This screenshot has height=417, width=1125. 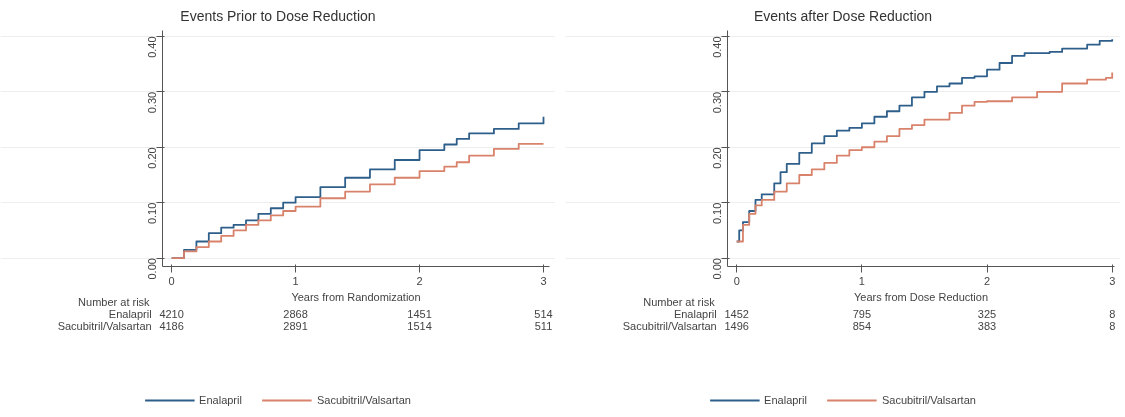 I want to click on text: 795, so click(x=862, y=314).